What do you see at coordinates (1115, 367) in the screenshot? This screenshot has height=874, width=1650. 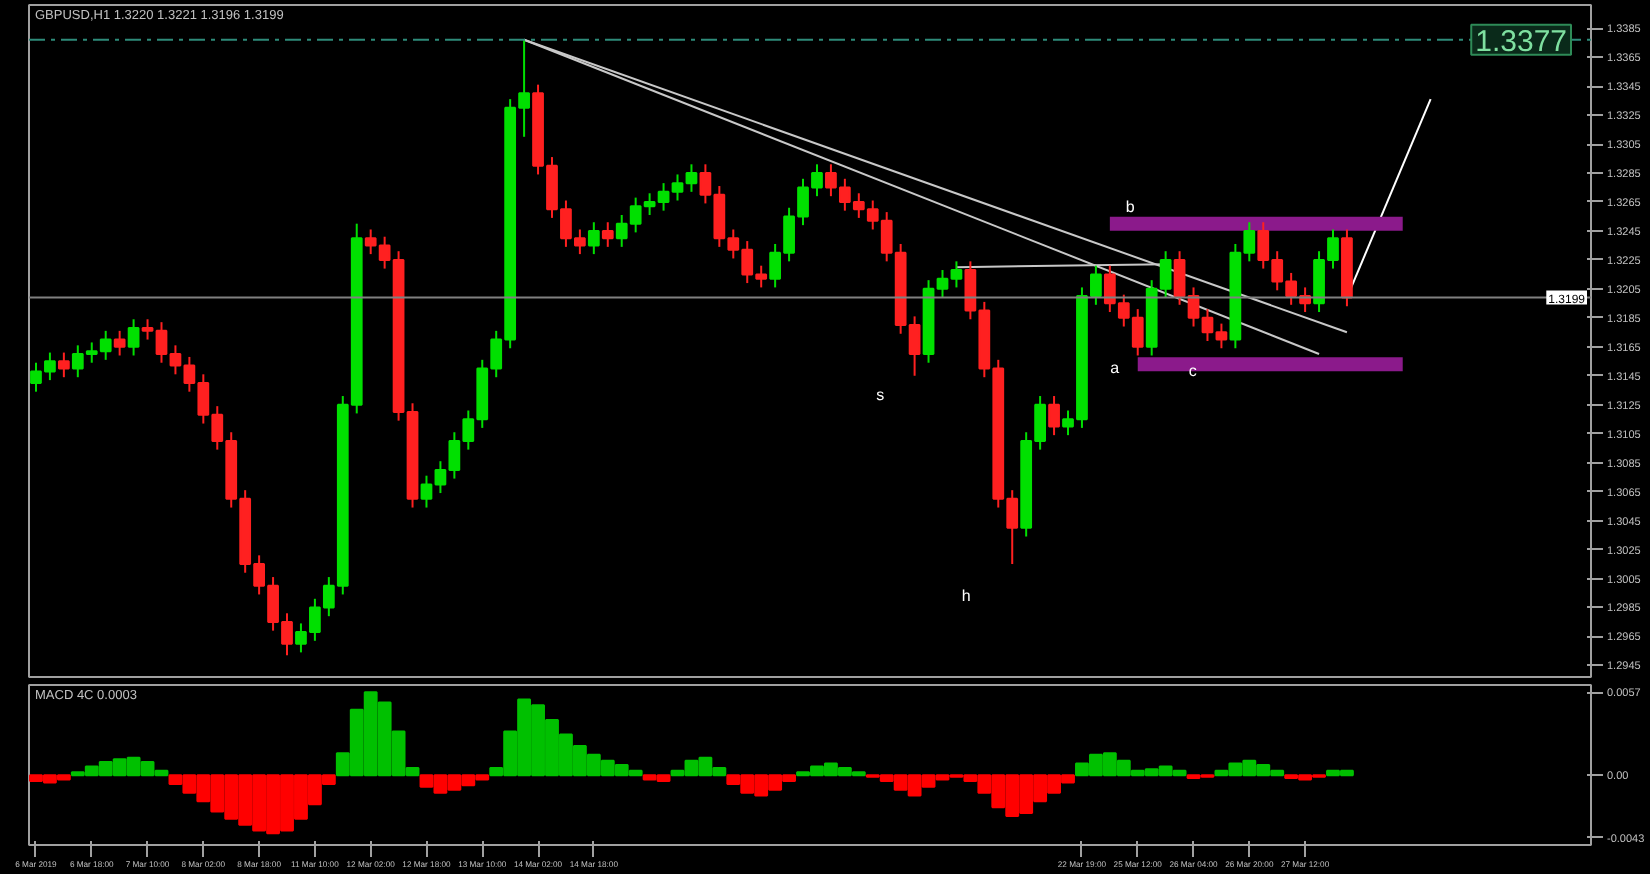 I see `annotation: a` at bounding box center [1115, 367].